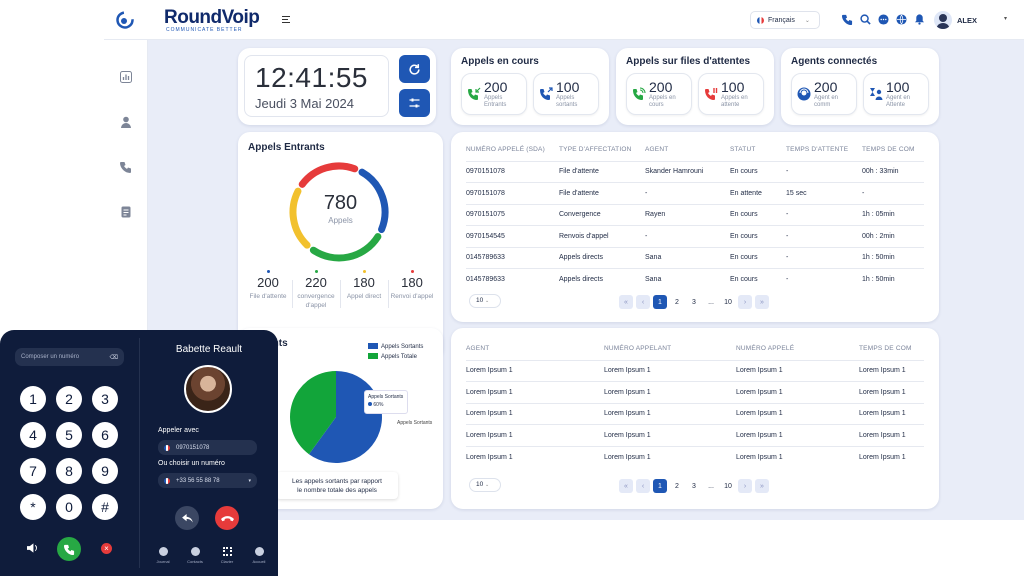 This screenshot has width=1024, height=576. What do you see at coordinates (638, 349) in the screenshot?
I see `column-header: NUMÉRO APPELANT` at bounding box center [638, 349].